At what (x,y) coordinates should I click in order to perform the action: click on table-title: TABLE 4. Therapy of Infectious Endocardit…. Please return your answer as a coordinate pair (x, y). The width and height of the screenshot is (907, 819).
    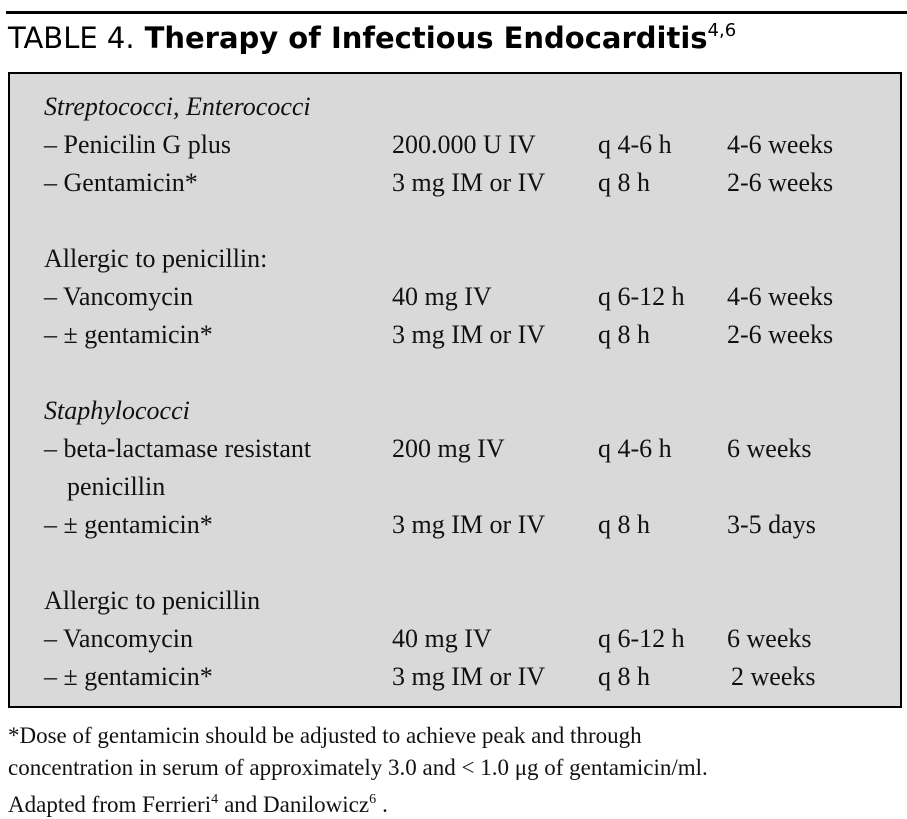
    Looking at the image, I should click on (372, 37).